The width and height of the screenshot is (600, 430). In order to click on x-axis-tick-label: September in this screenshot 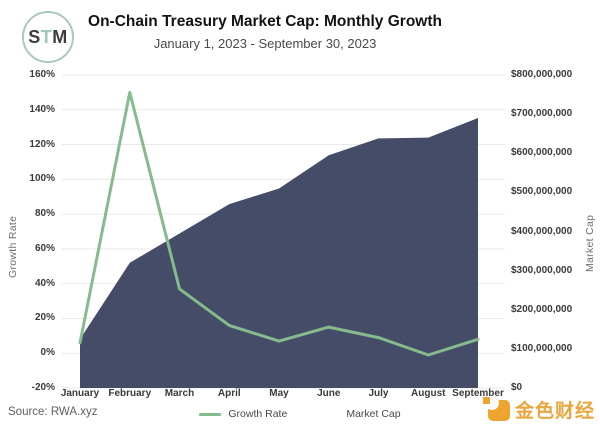, I will do `click(478, 393)`.